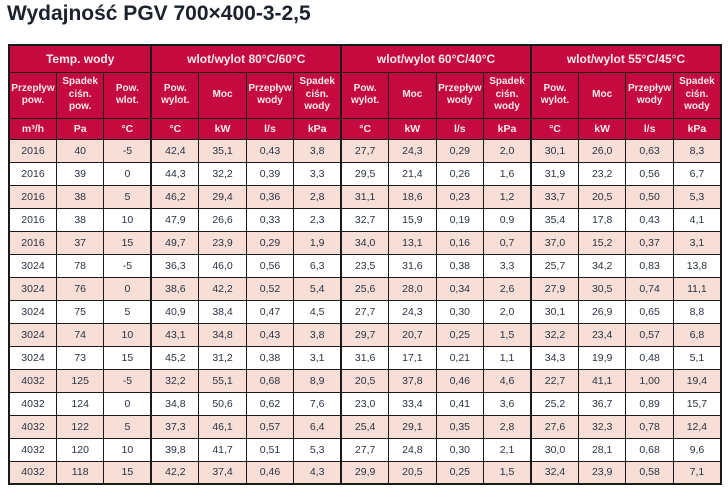 This screenshot has height=500, width=728. What do you see at coordinates (175, 403) in the screenshot?
I see `table-cell: 34,8` at bounding box center [175, 403].